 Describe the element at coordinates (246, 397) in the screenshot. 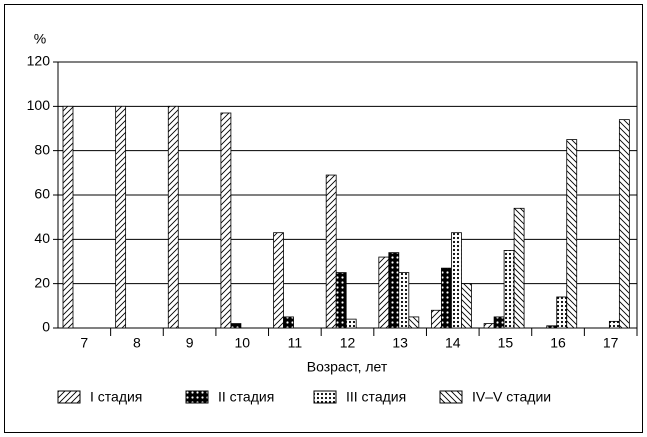

I see `legend-label: II стадия` at that location.